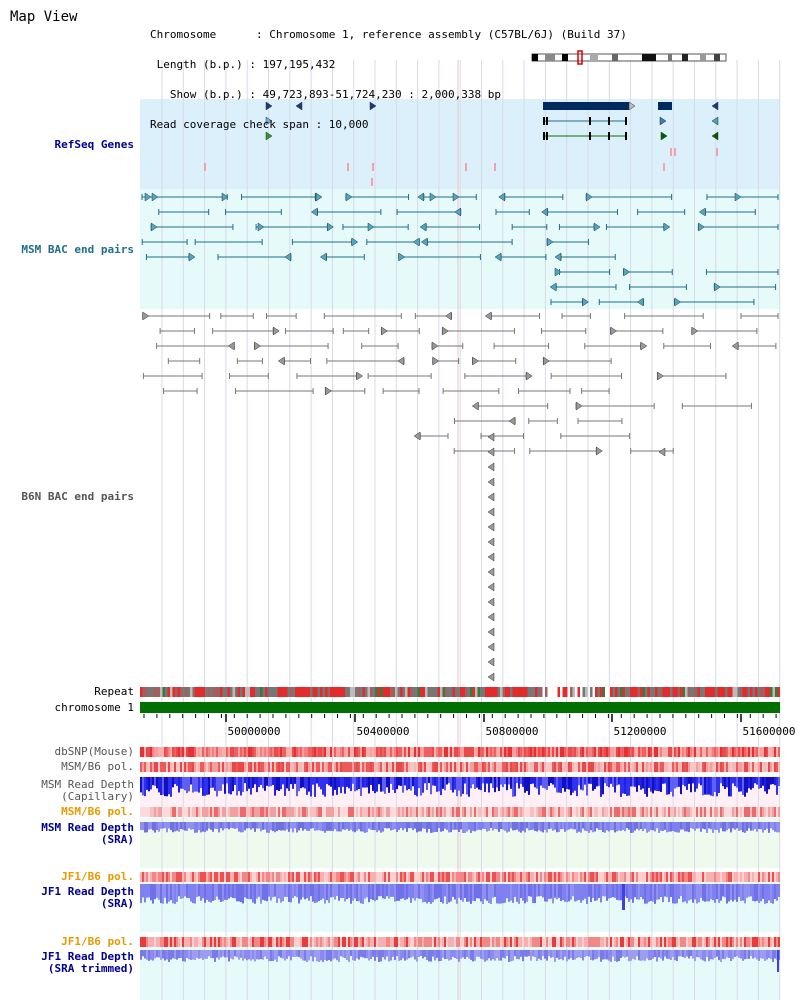  Describe the element at coordinates (94, 144) in the screenshot. I see `track-label-refseq: RefSeq Genes` at that location.